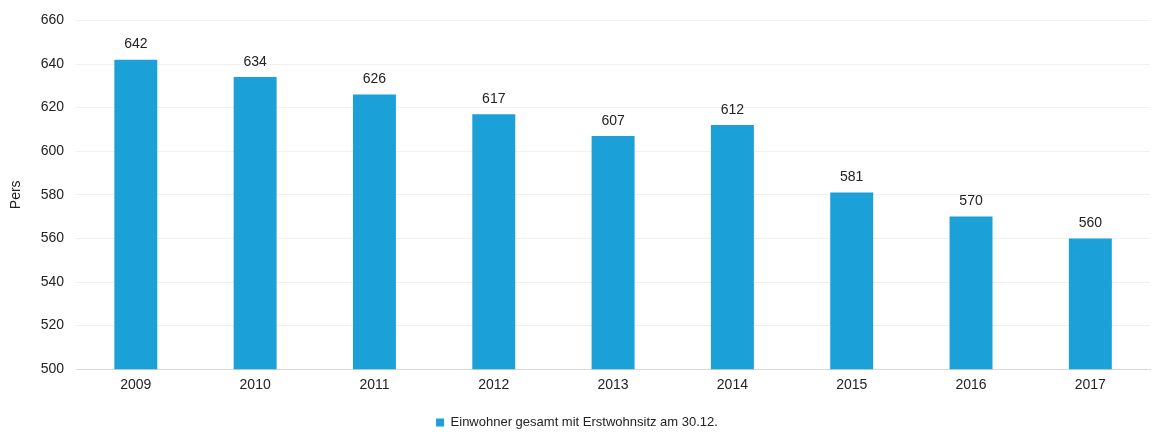 This screenshot has width=1154, height=443. I want to click on x-tick-label: 2017, so click(1090, 384).